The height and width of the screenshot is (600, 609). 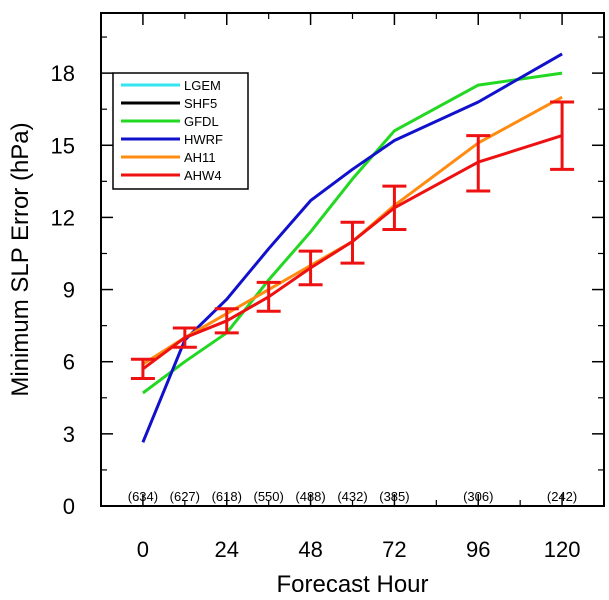 What do you see at coordinates (200, 103) in the screenshot?
I see `legend-label-shf5: SHF5` at bounding box center [200, 103].